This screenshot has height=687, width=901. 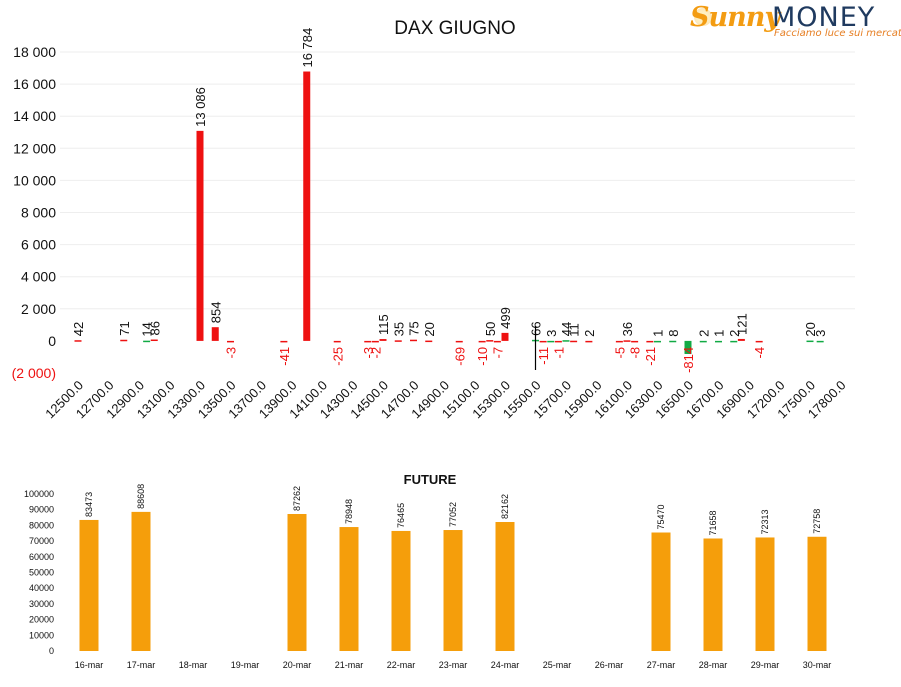 What do you see at coordinates (34, 148) in the screenshot?
I see `y-tick-label: 12 000` at bounding box center [34, 148].